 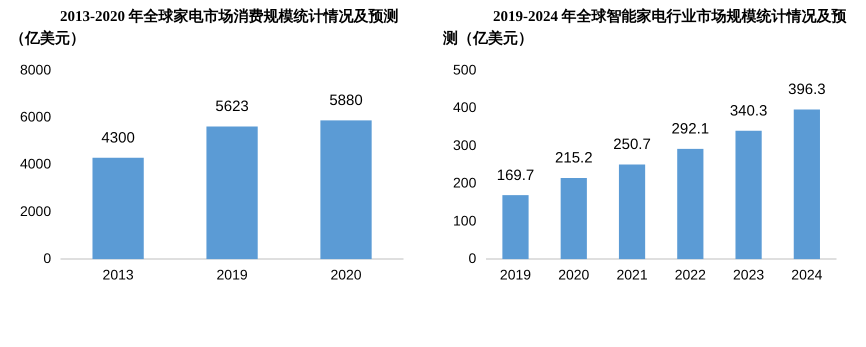 I want to click on y-tick-label: 2000, so click(x=36, y=210).